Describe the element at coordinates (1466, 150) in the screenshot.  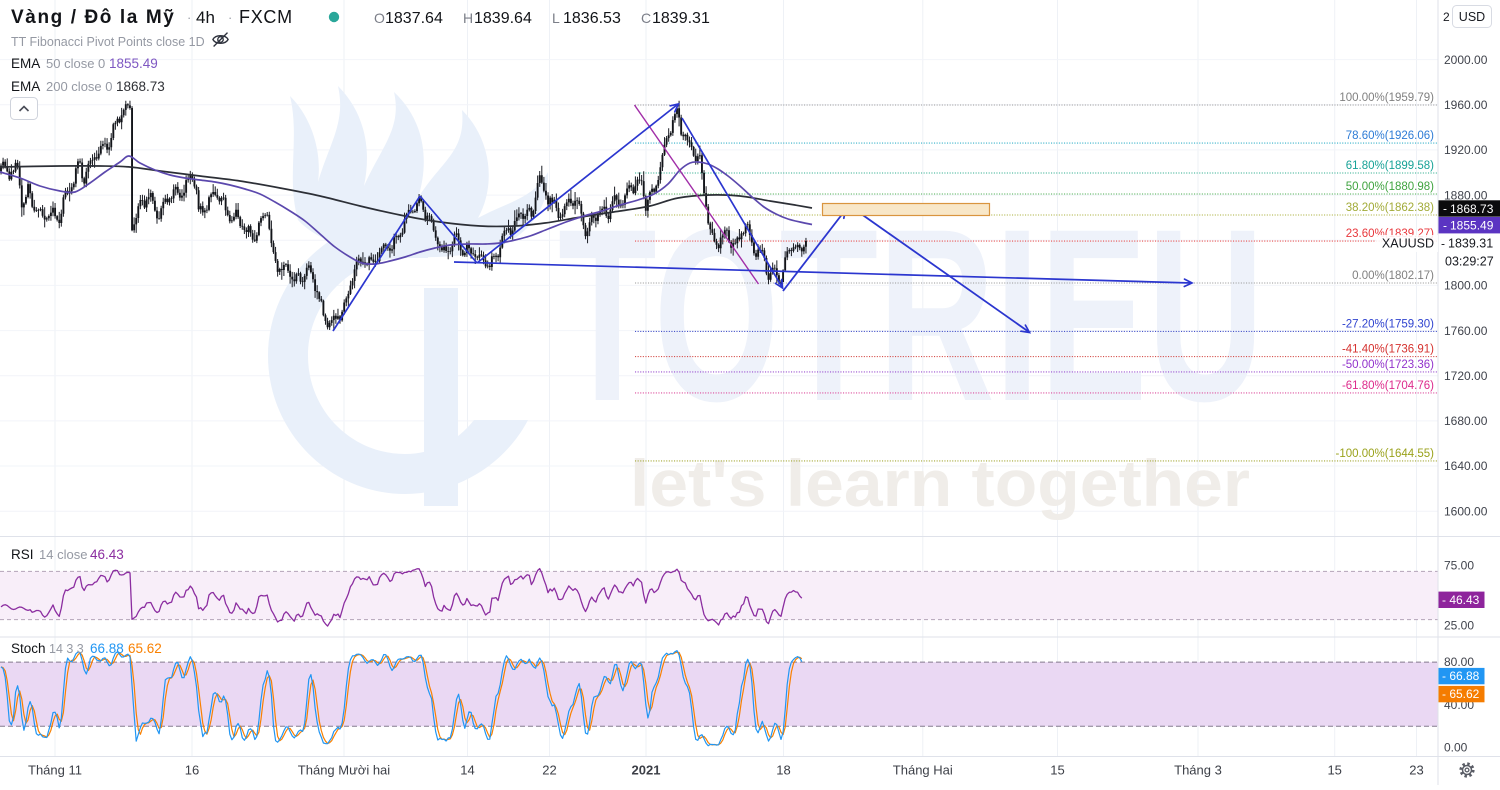
I see `svg-text: 1920.00` at that location.